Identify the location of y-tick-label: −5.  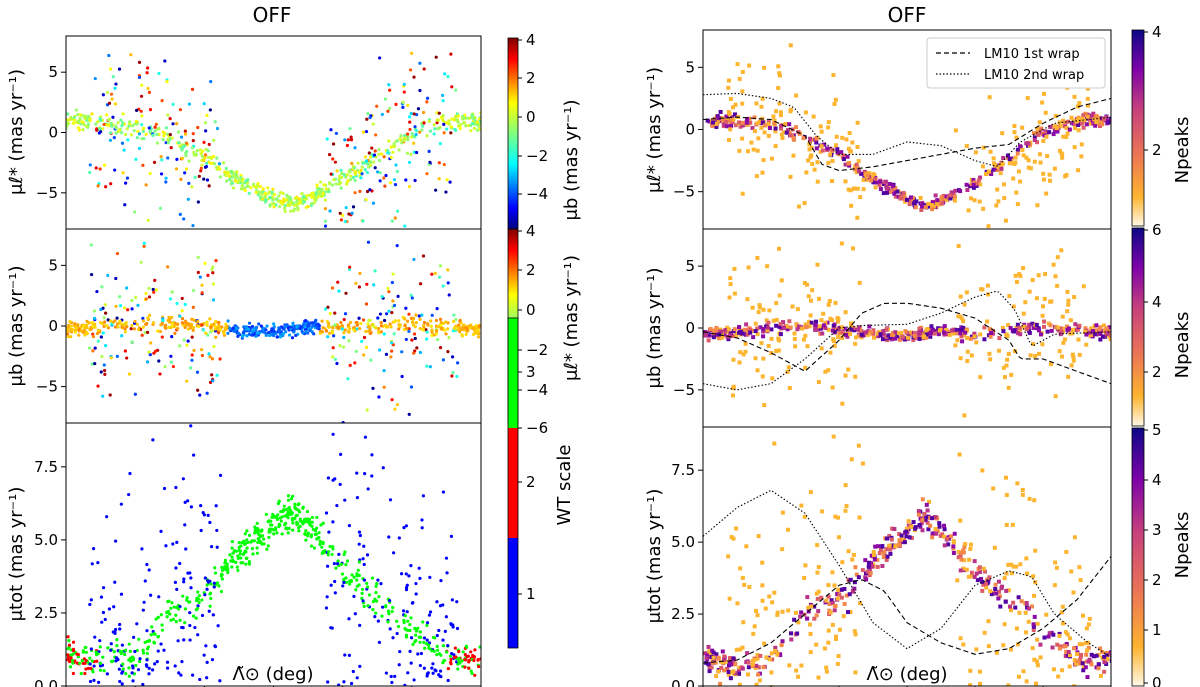
(47, 387).